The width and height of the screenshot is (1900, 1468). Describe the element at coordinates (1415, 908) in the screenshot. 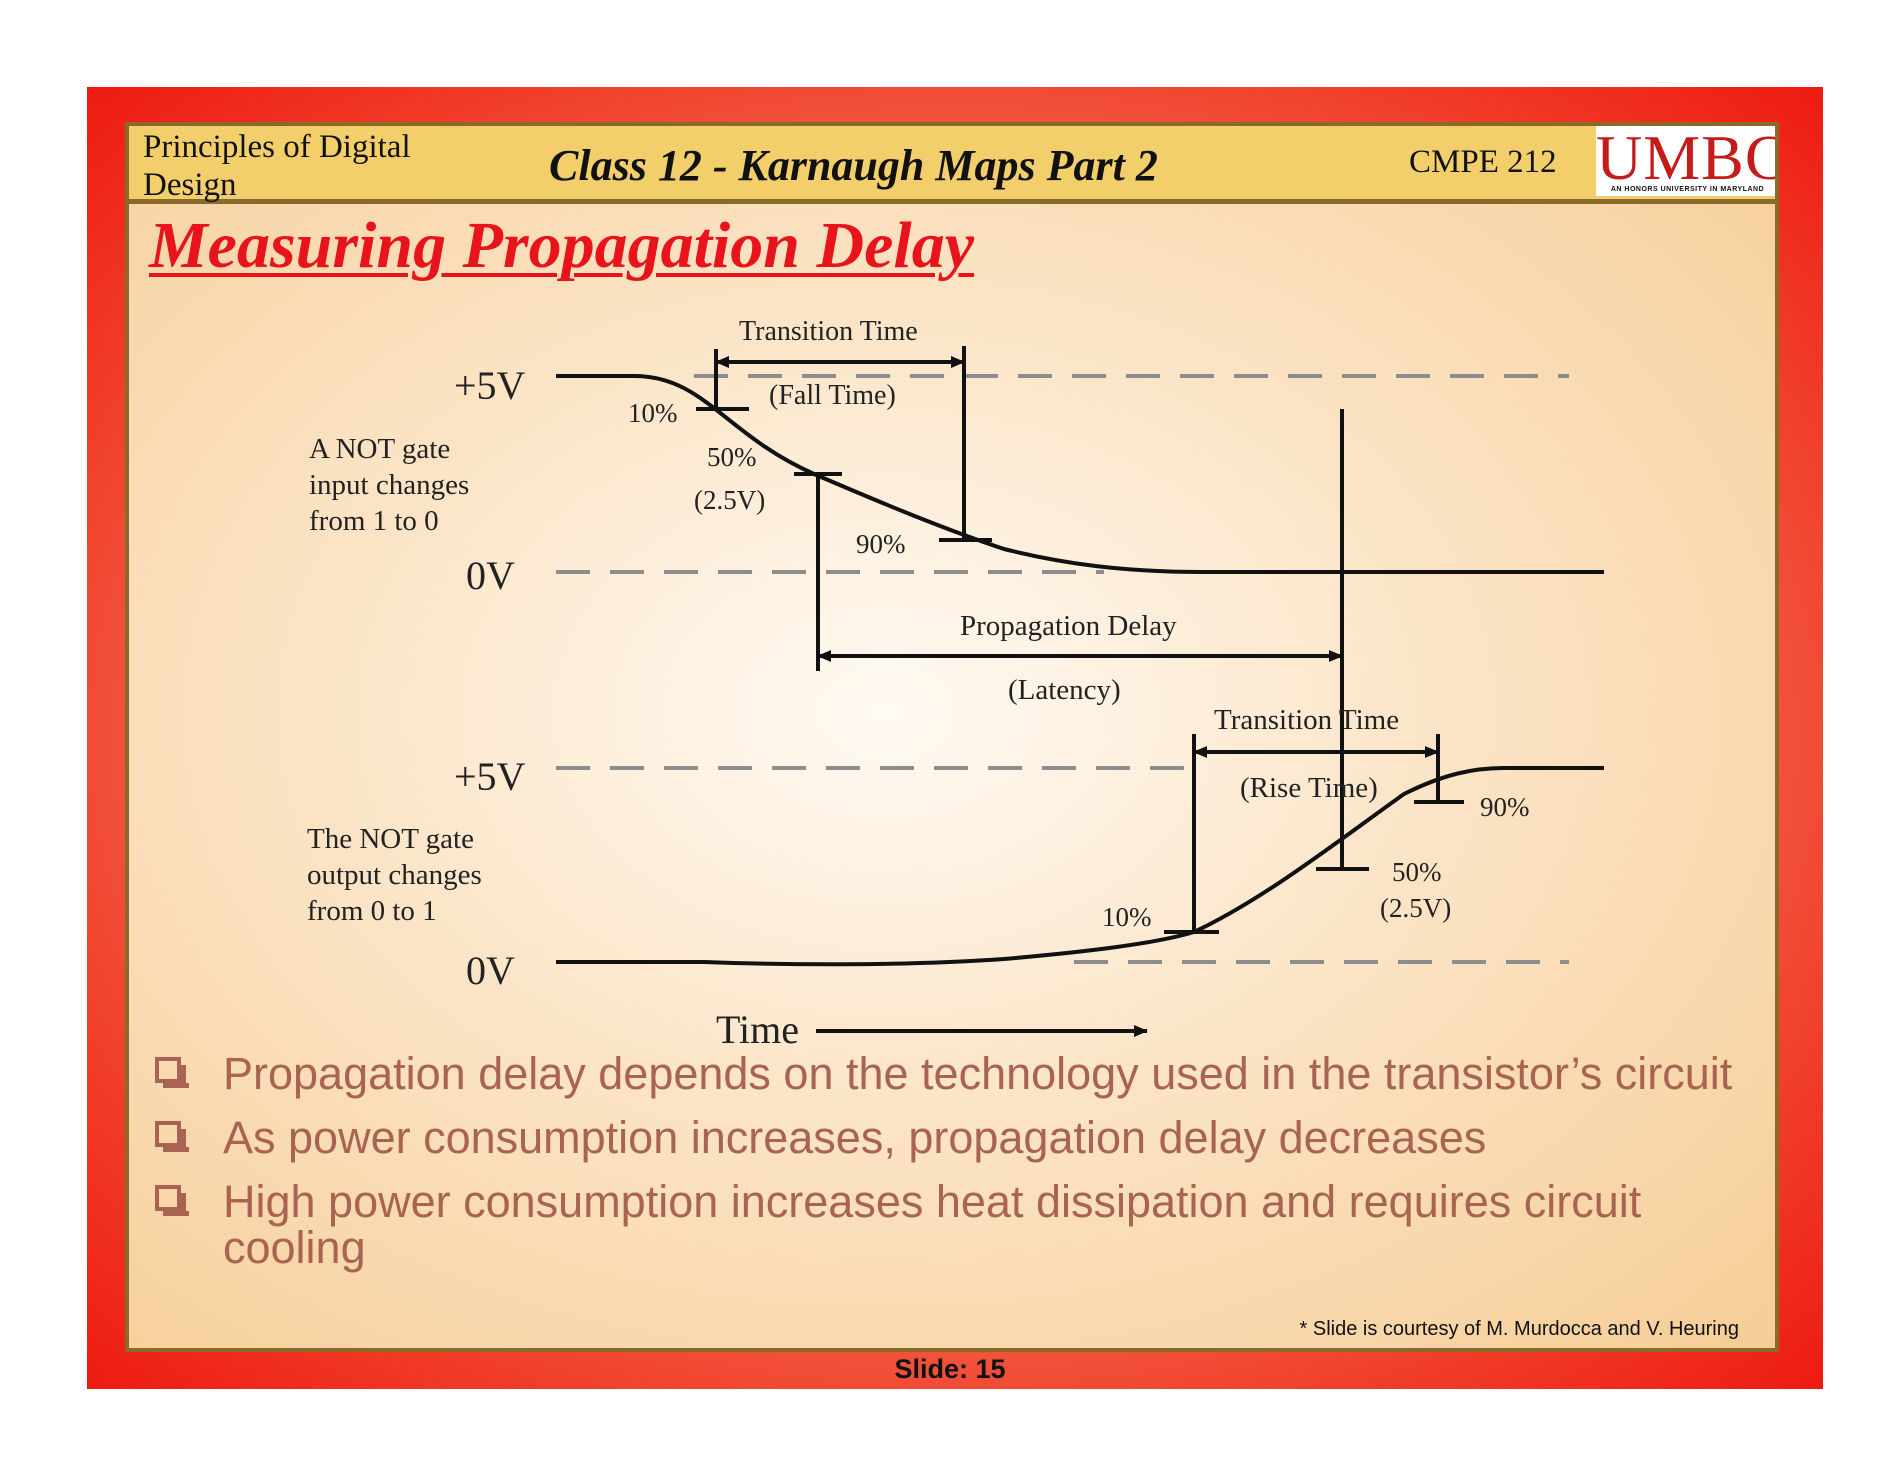

I see `output-50-volts-label: (2.5V)` at that location.